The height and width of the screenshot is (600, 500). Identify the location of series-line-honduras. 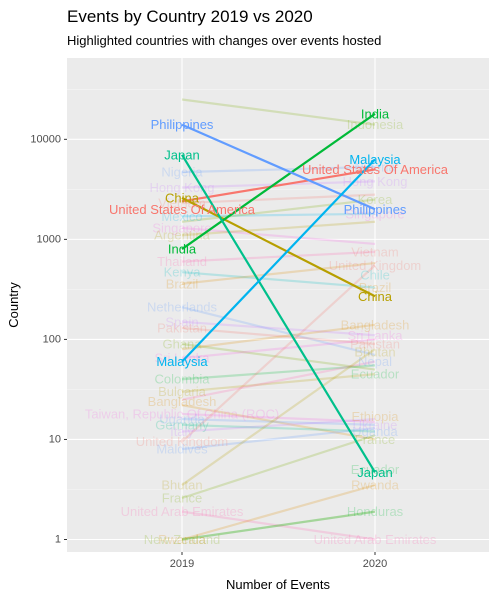
(278, 525).